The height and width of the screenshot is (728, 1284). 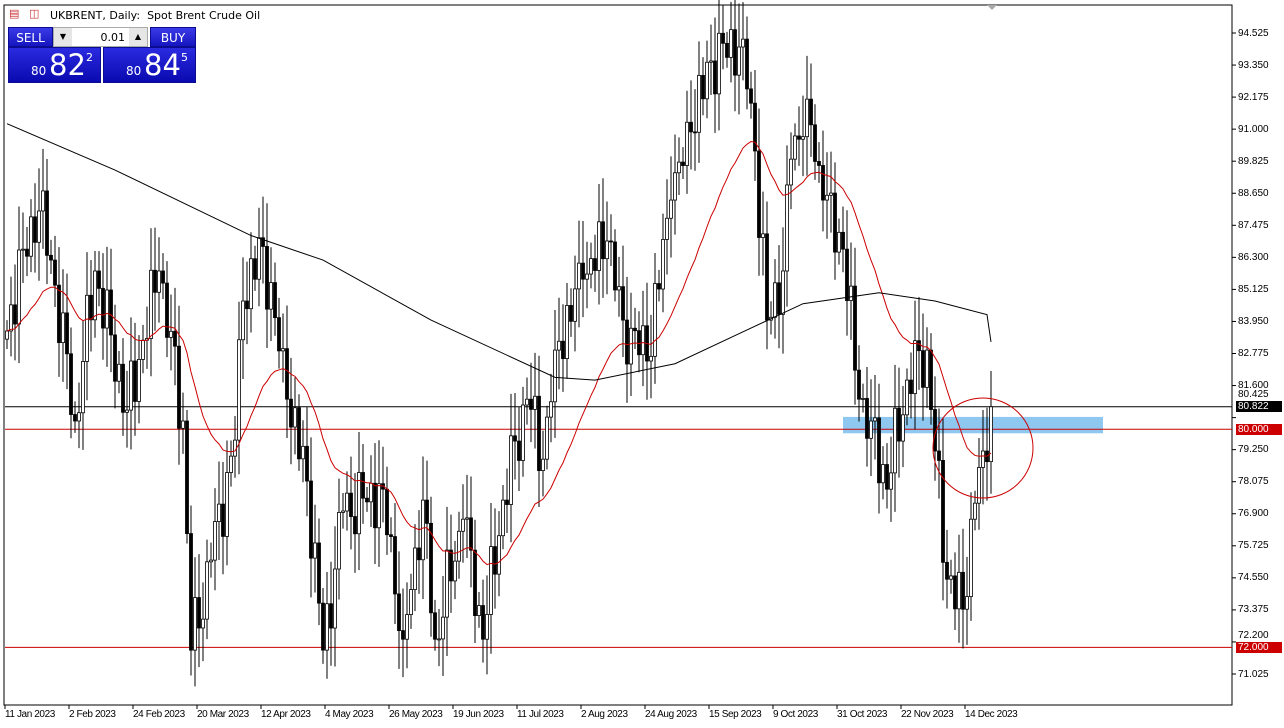 What do you see at coordinates (149, 65) in the screenshot?
I see `buy-price: 80 84 5` at bounding box center [149, 65].